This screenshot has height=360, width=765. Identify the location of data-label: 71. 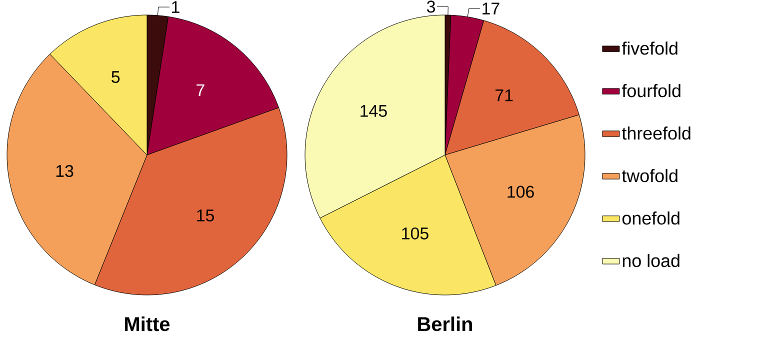
(504, 95).